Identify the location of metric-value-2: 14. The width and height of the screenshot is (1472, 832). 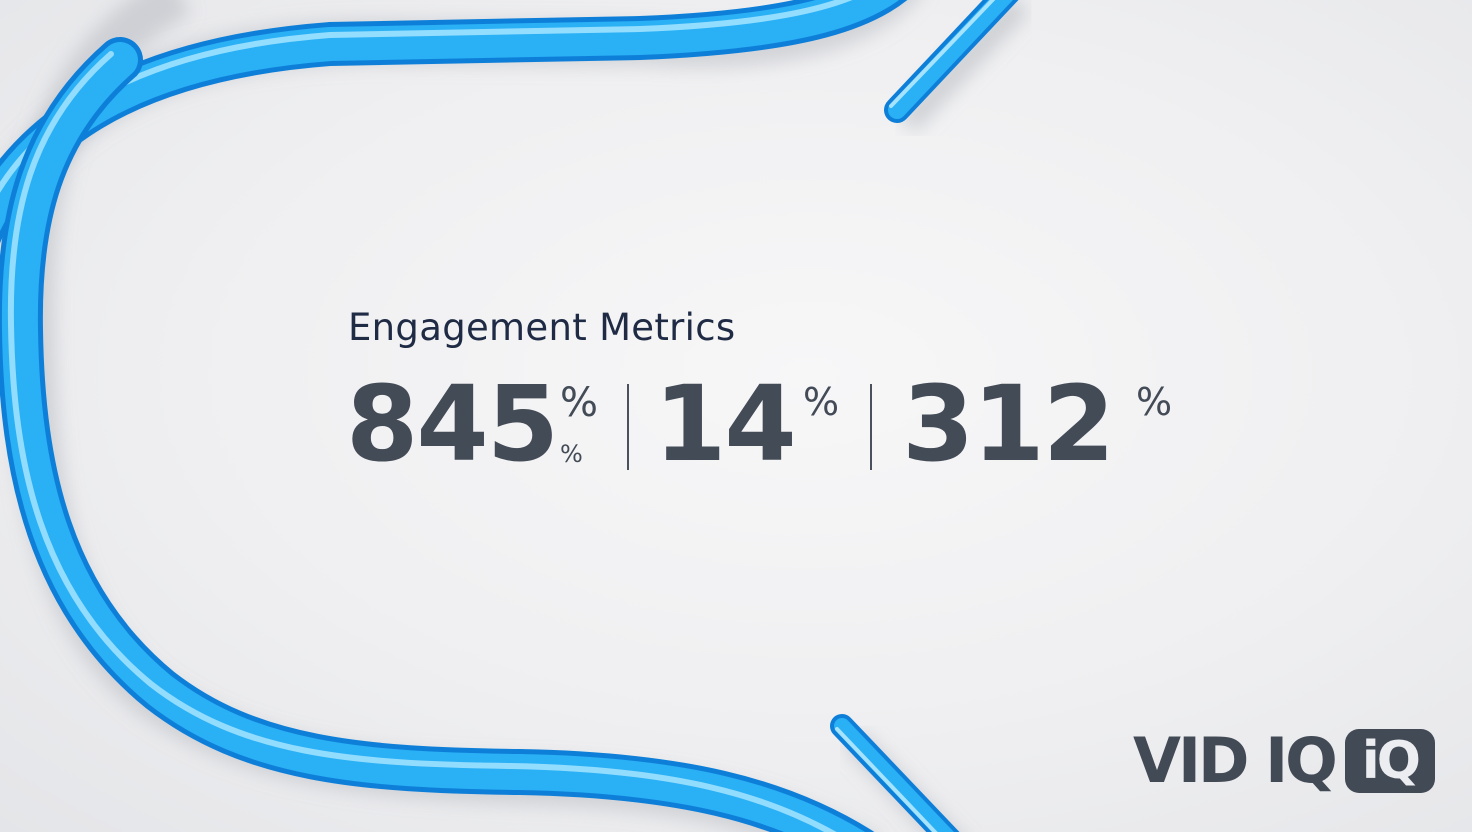
(725, 424).